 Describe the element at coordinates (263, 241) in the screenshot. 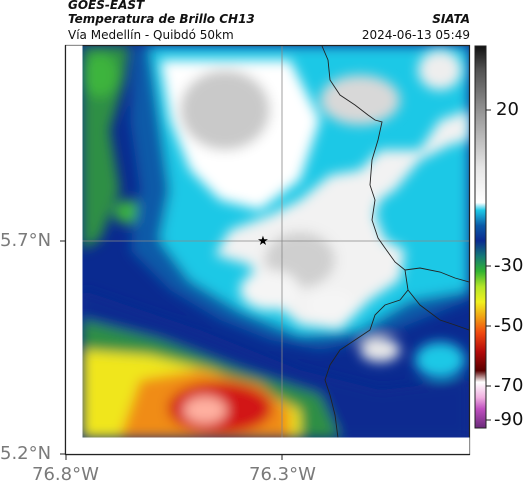

I see `star-icon: ★` at that location.